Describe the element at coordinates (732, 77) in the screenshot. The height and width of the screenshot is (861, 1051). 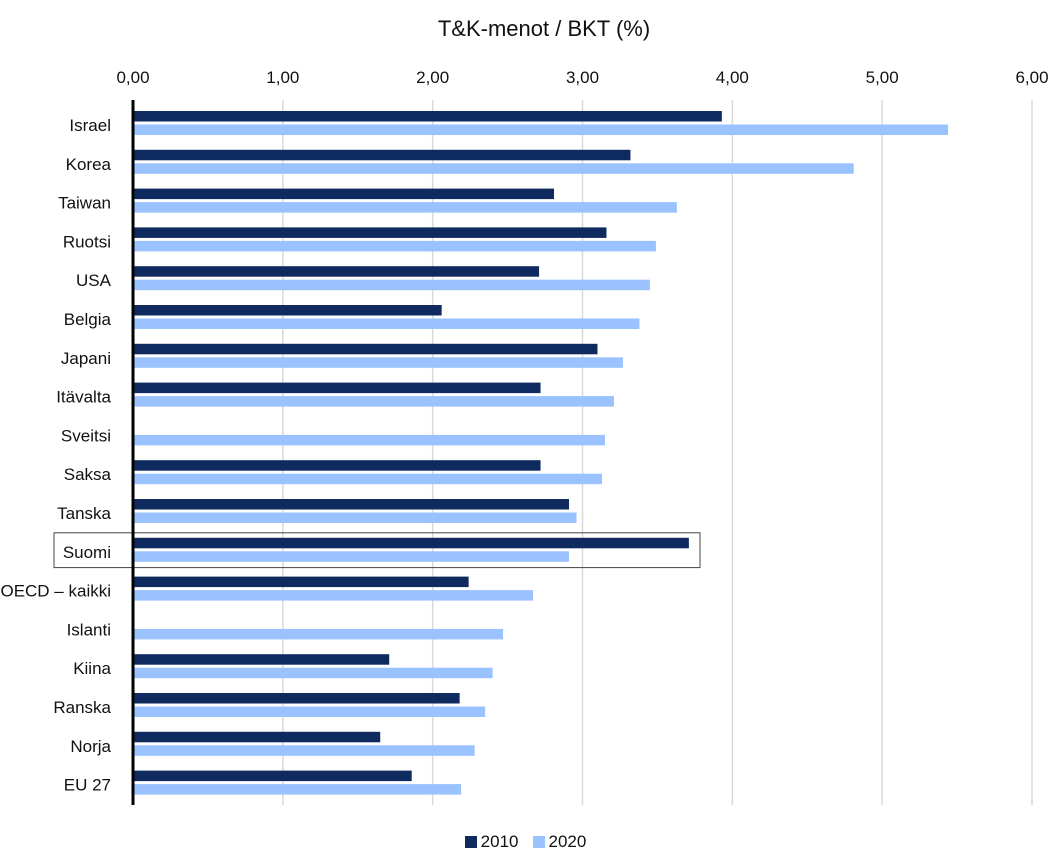
I see `x-tick-label: 4,00` at that location.